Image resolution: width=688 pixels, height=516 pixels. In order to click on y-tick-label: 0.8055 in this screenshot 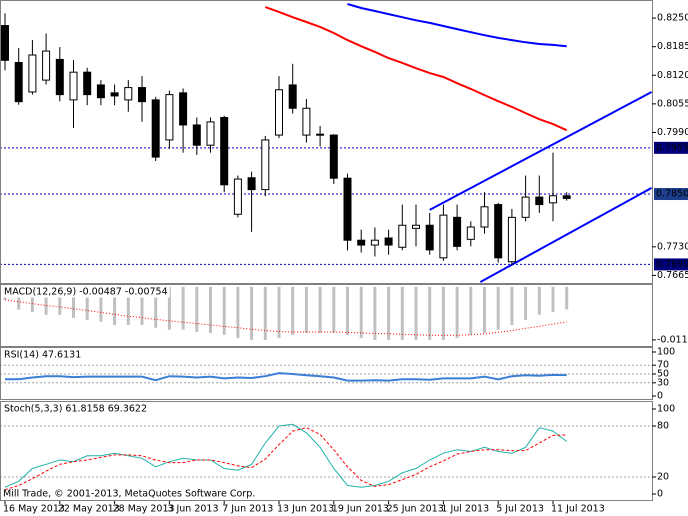, I will do `click(672, 103)`.